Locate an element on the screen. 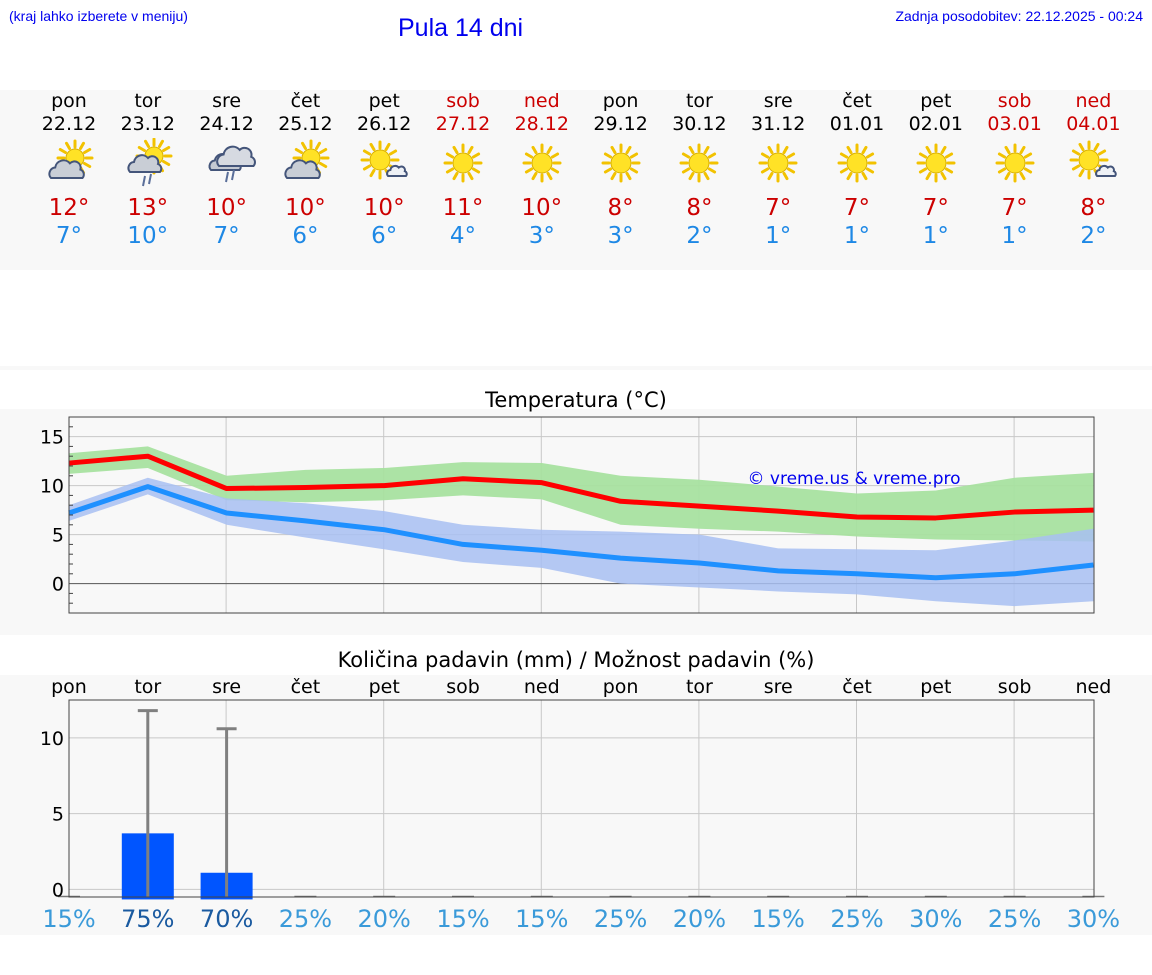  precip-probability: 75% is located at coordinates (147, 919).